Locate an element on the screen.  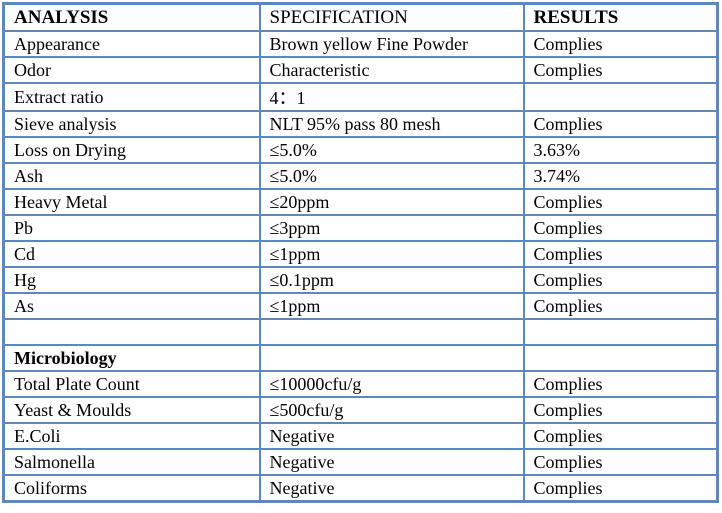
table-row-empty is located at coordinates (360, 332).